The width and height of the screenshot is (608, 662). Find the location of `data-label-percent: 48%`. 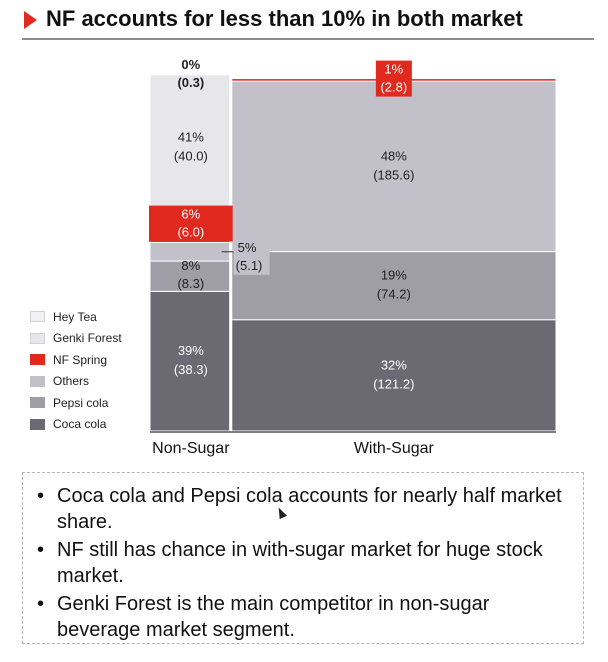

data-label-percent: 48% is located at coordinates (394, 155).